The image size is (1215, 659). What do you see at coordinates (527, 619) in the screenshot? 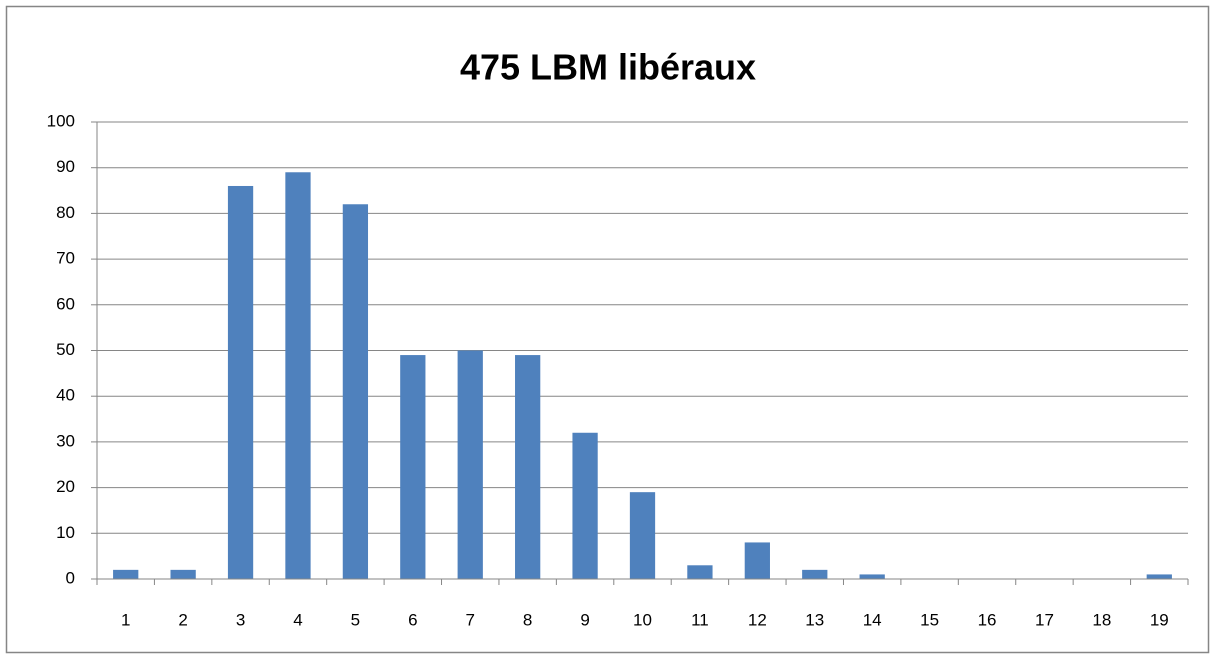
I see `x-tick-label: 8` at bounding box center [527, 619].